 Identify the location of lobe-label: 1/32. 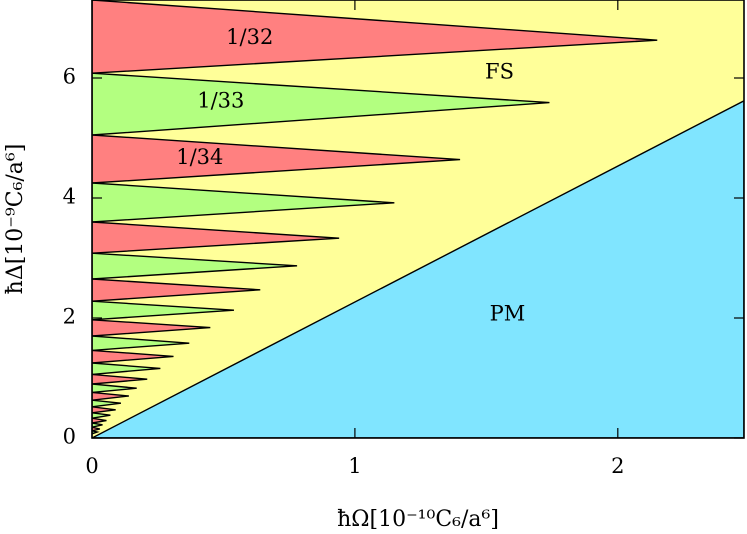
(249, 37).